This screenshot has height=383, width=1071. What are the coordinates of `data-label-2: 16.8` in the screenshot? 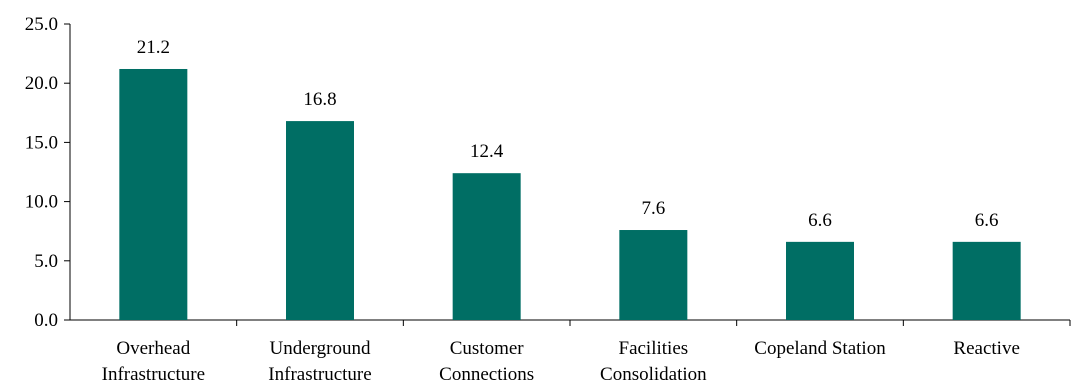 It's located at (319, 99).